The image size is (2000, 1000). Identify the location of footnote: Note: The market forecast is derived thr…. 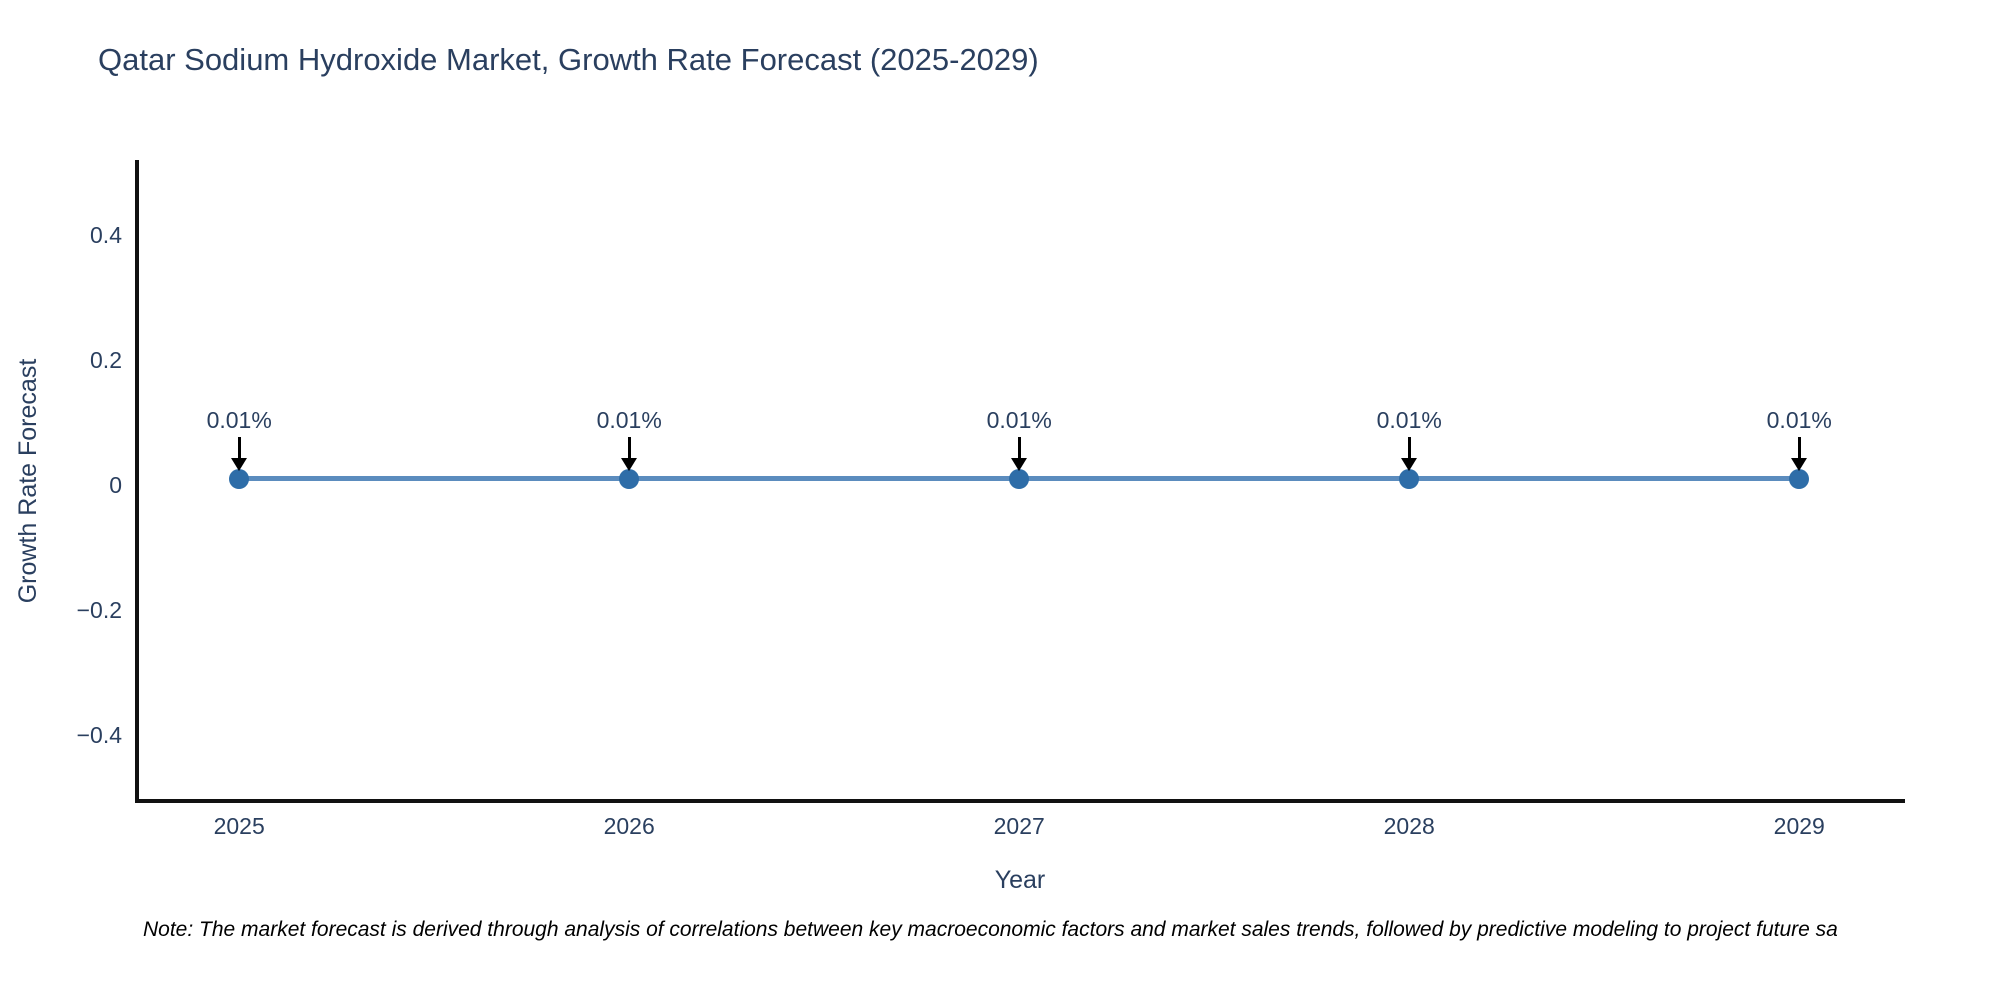
(990, 929).